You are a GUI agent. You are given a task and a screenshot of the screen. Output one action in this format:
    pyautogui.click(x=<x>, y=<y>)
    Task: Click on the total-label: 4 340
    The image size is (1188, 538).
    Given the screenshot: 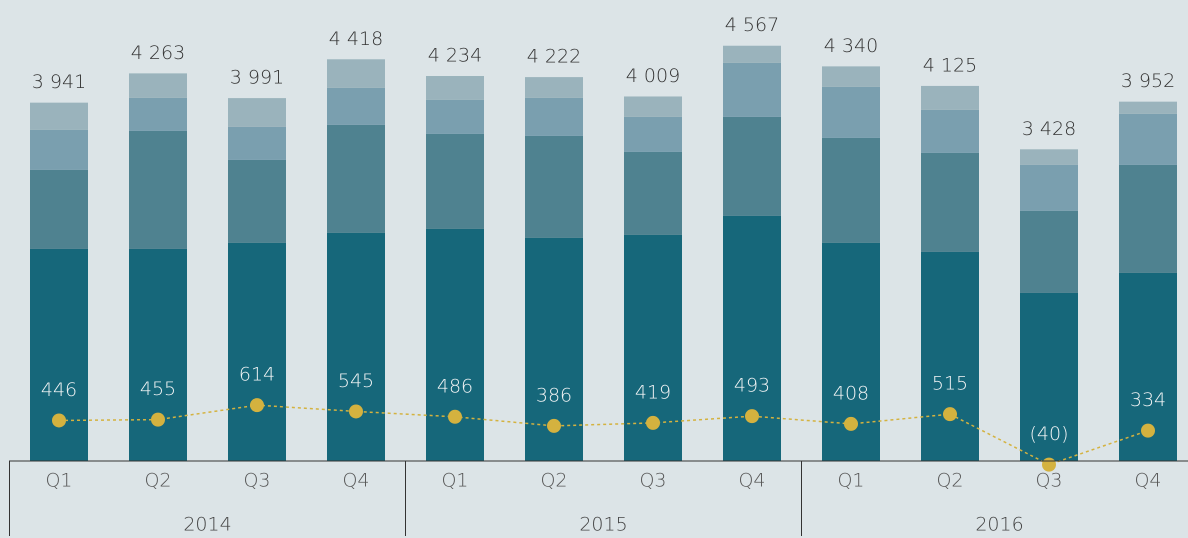 What is the action you would take?
    pyautogui.click(x=851, y=46)
    